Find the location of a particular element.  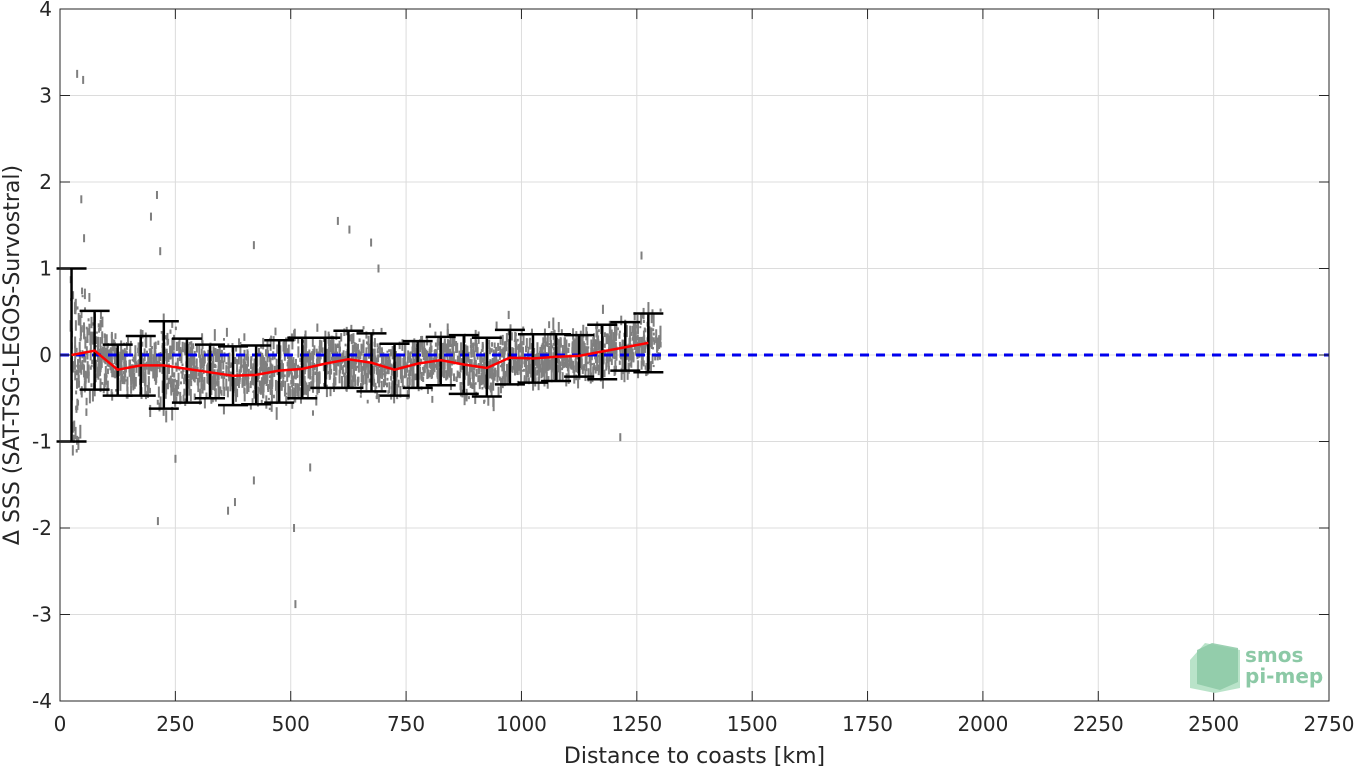

x-tick-label: 1750 is located at coordinates (867, 724).